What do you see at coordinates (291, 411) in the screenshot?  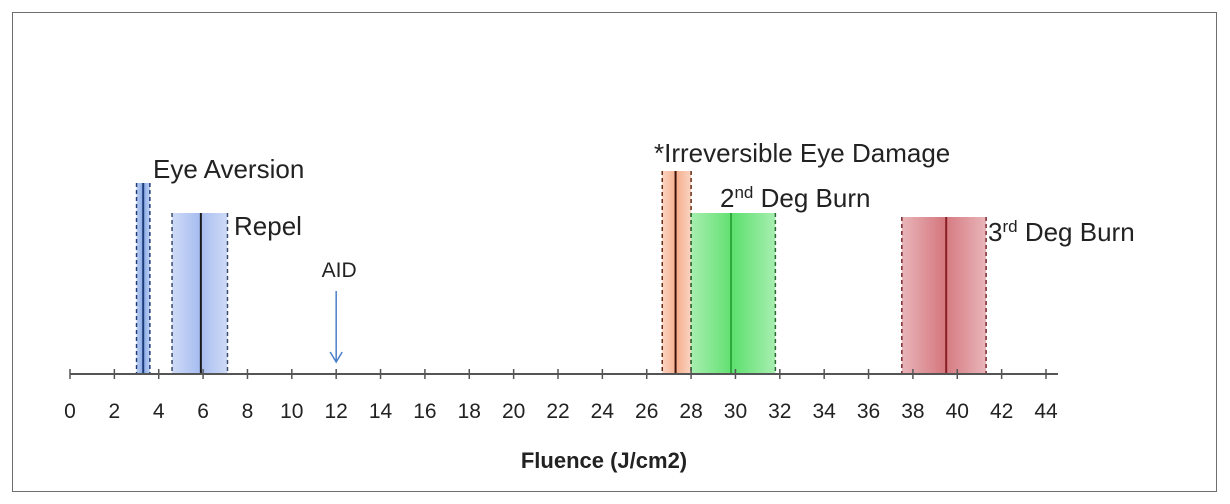 I see `x-tick-label-10: 10` at bounding box center [291, 411].